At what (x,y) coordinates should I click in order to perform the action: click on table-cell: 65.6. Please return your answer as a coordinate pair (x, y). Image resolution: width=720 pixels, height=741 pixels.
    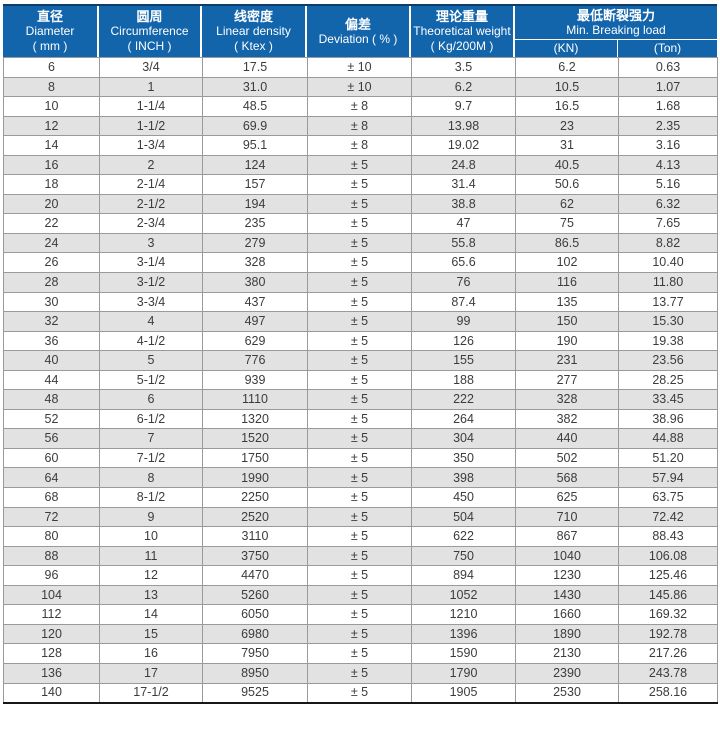
    Looking at the image, I should click on (463, 263).